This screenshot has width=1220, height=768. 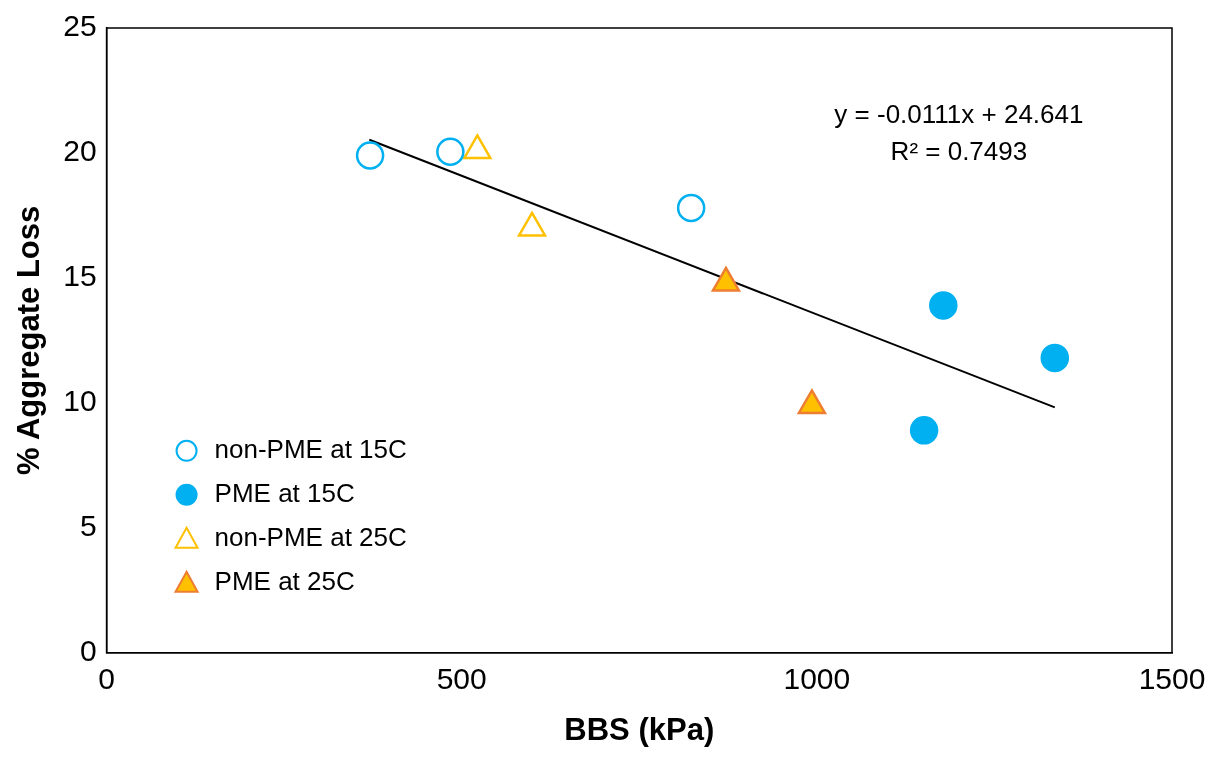 What do you see at coordinates (639, 729) in the screenshot?
I see `x-axis-title: BBS (kPa)` at bounding box center [639, 729].